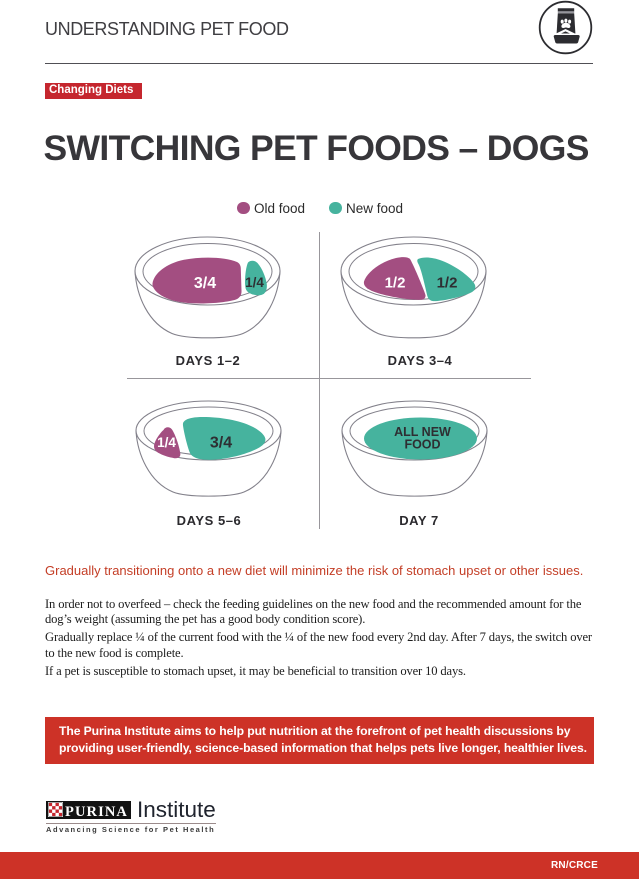  I want to click on svg-text: ALL NEW, so click(422, 432).